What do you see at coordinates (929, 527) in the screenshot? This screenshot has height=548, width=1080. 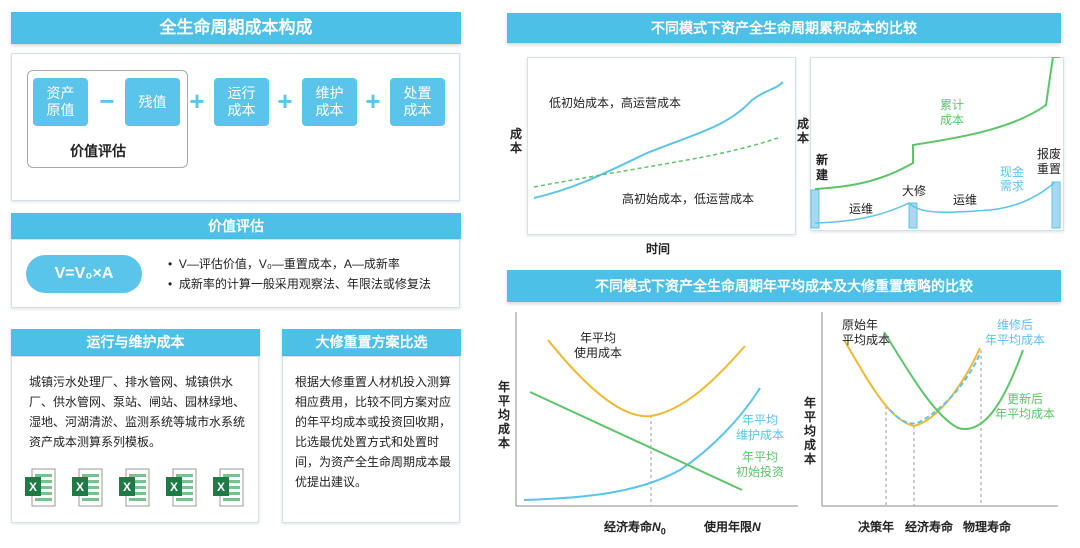 I see `xlabel-econ-life-right: 经济寿命` at bounding box center [929, 527].